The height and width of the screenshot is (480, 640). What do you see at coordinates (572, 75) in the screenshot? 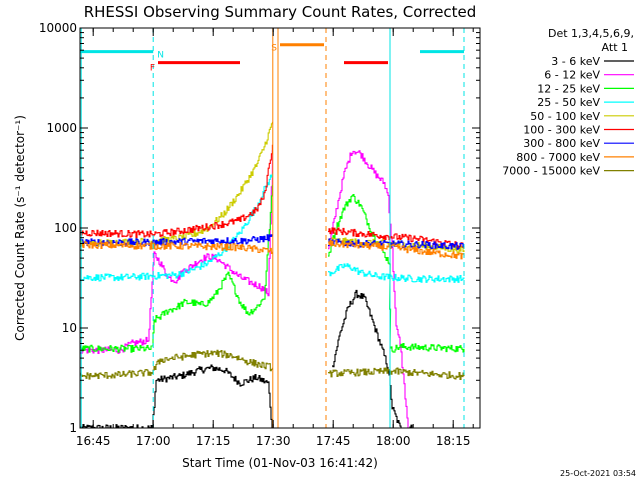
I see `legend-label-2: 6 - 12 keV` at bounding box center [572, 75].